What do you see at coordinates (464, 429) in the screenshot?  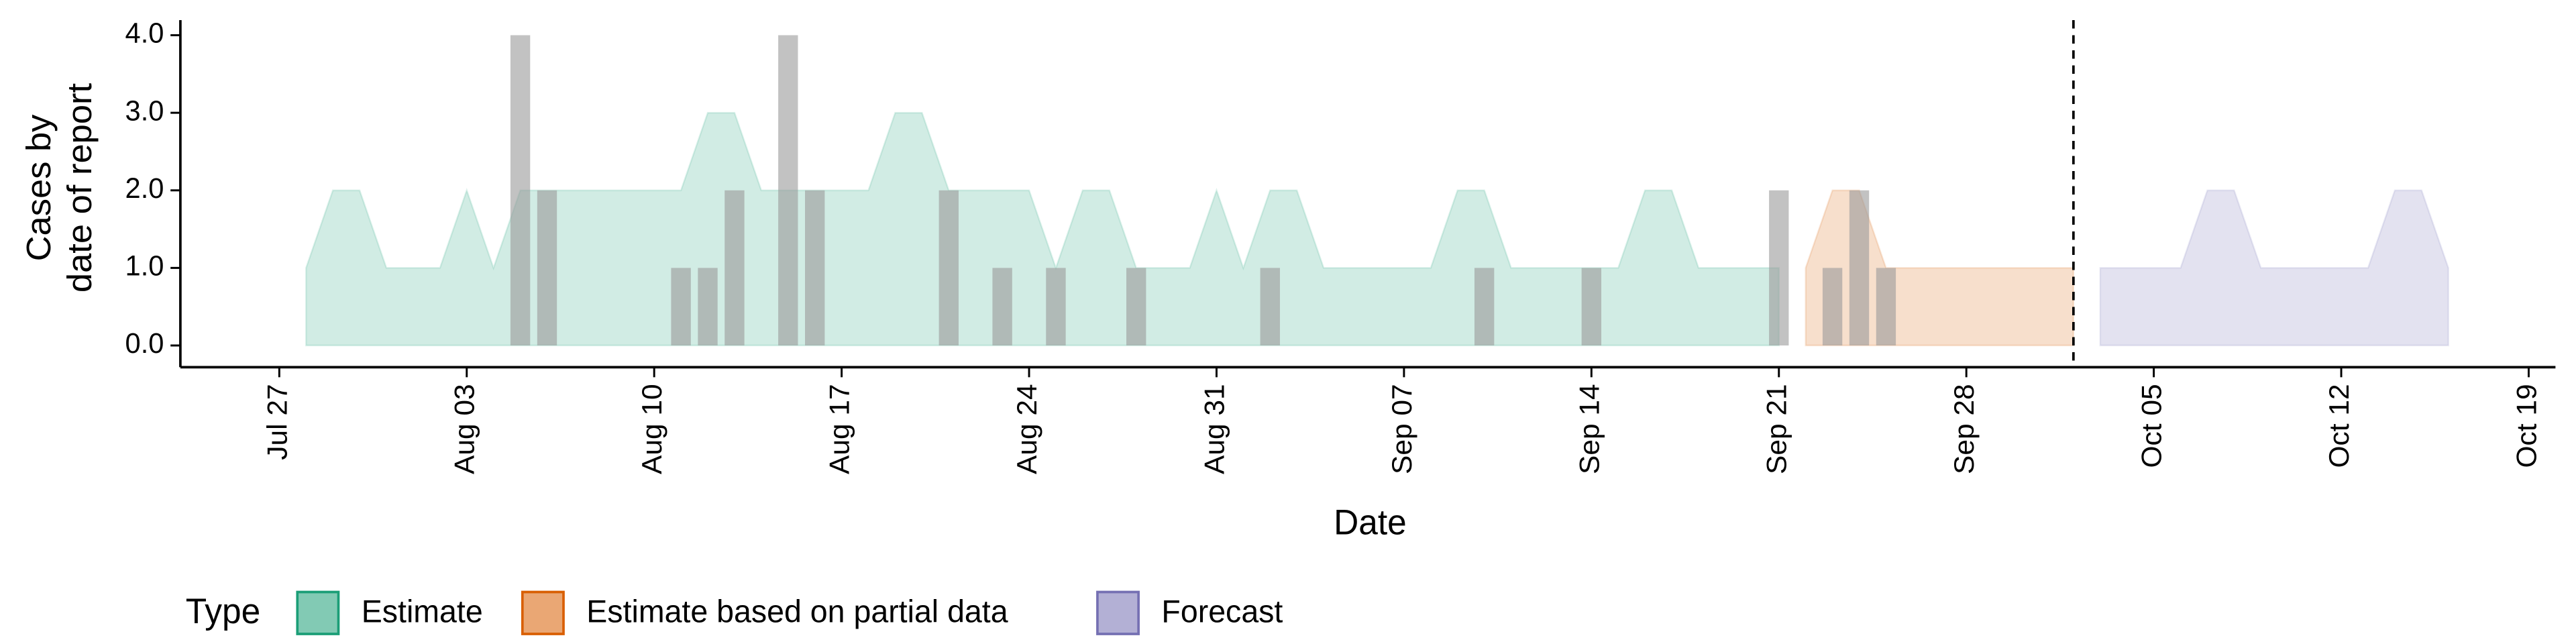 I see `x-tick-label: Aug 03` at bounding box center [464, 429].